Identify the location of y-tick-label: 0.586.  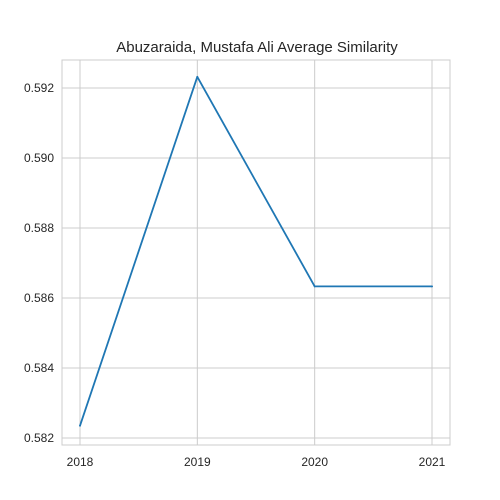
(39, 298).